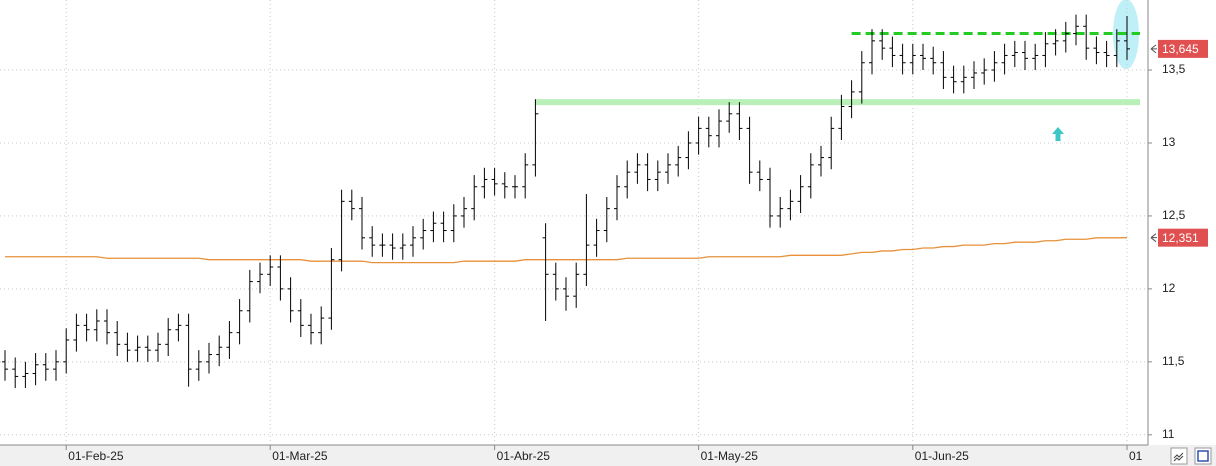 The width and height of the screenshot is (1216, 466). Describe the element at coordinates (1169, 142) in the screenshot. I see `y-tick-label: 13` at that location.